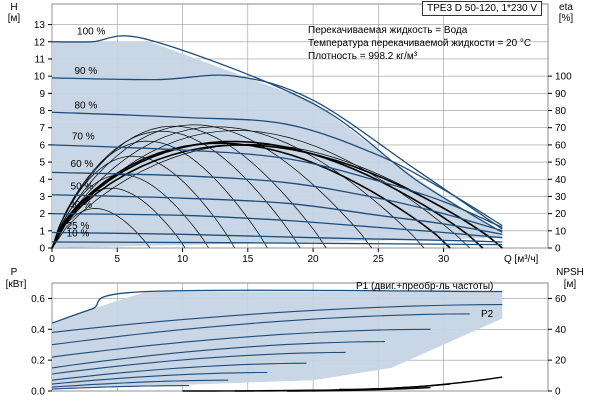 This screenshot has width=600, height=400. What do you see at coordinates (487, 314) in the screenshot?
I see `p2-label: P2` at bounding box center [487, 314].